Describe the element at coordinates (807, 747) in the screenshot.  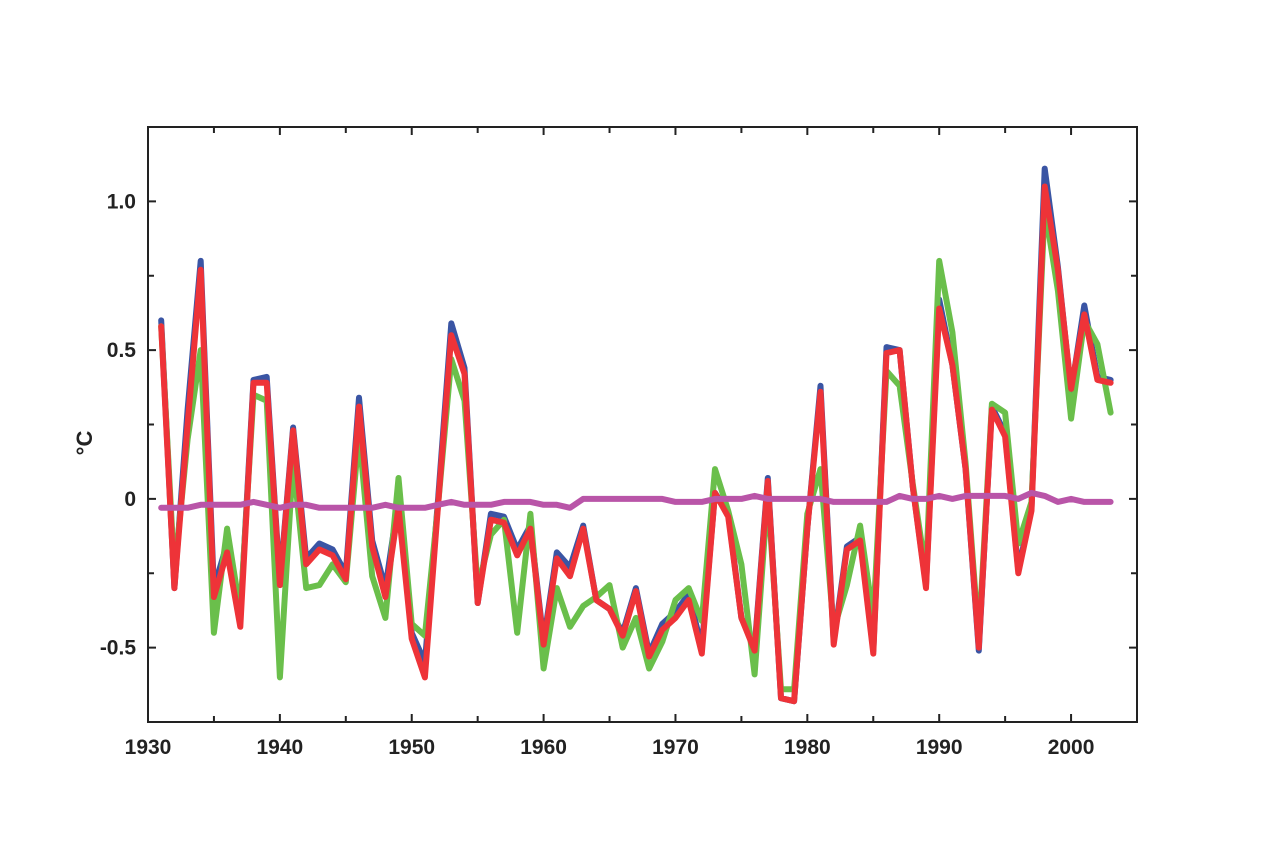
I see `x-tick-label: 1980` at that location.